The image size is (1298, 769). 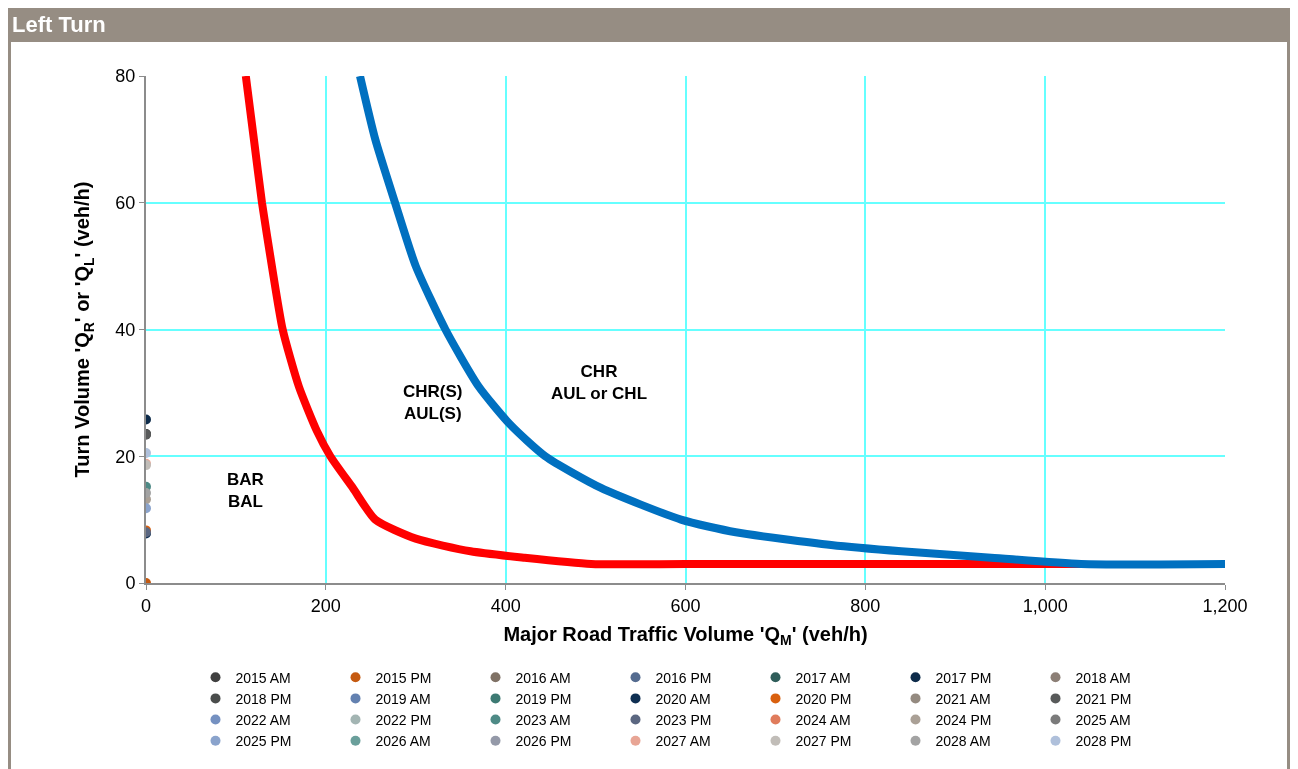 I want to click on y-tick-label: 0, so click(x=130, y=583).